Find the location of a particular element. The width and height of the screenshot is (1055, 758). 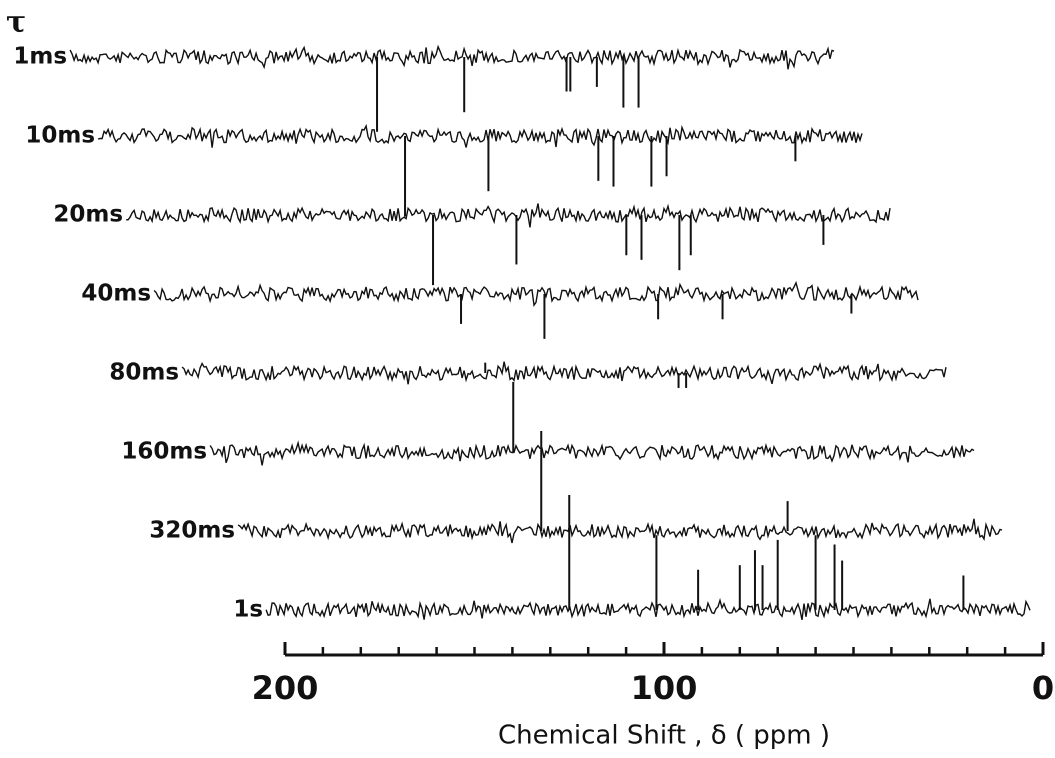

y-axis-label: τ is located at coordinates (16, 22).